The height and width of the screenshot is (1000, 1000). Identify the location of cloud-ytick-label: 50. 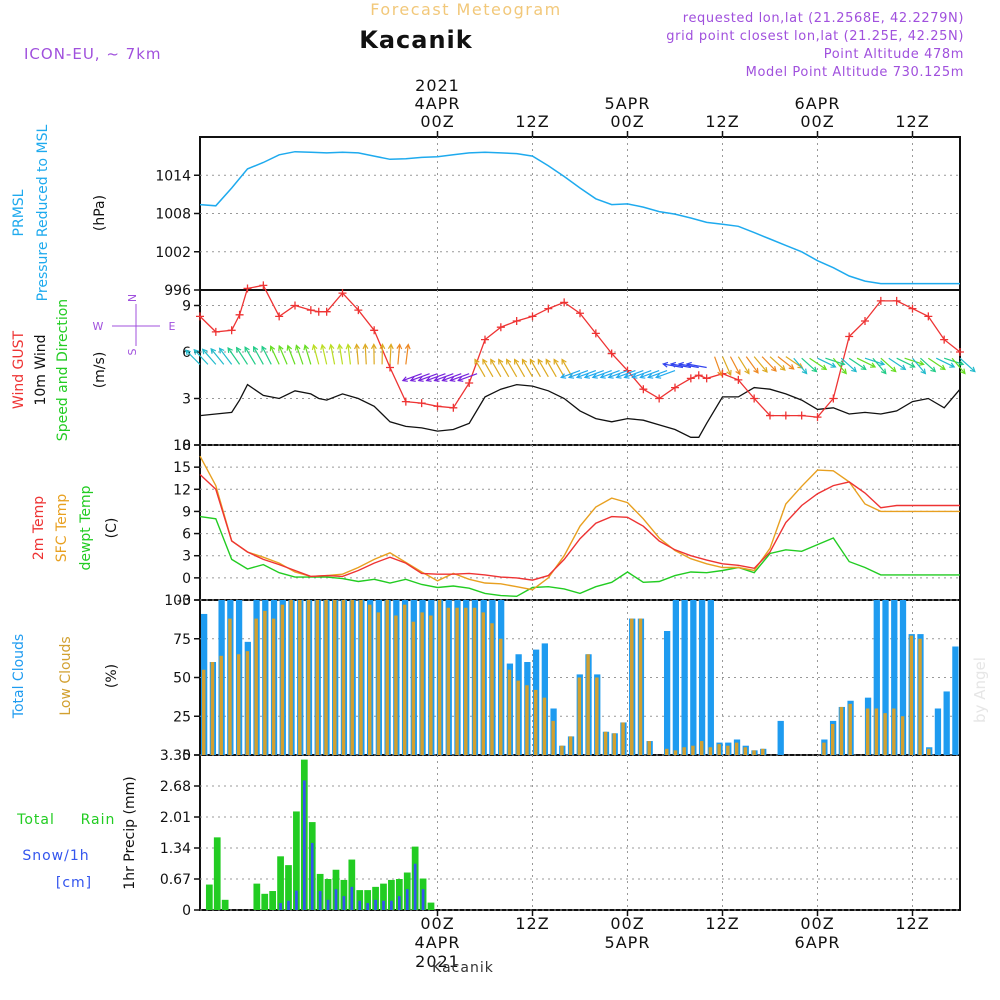
(182, 679).